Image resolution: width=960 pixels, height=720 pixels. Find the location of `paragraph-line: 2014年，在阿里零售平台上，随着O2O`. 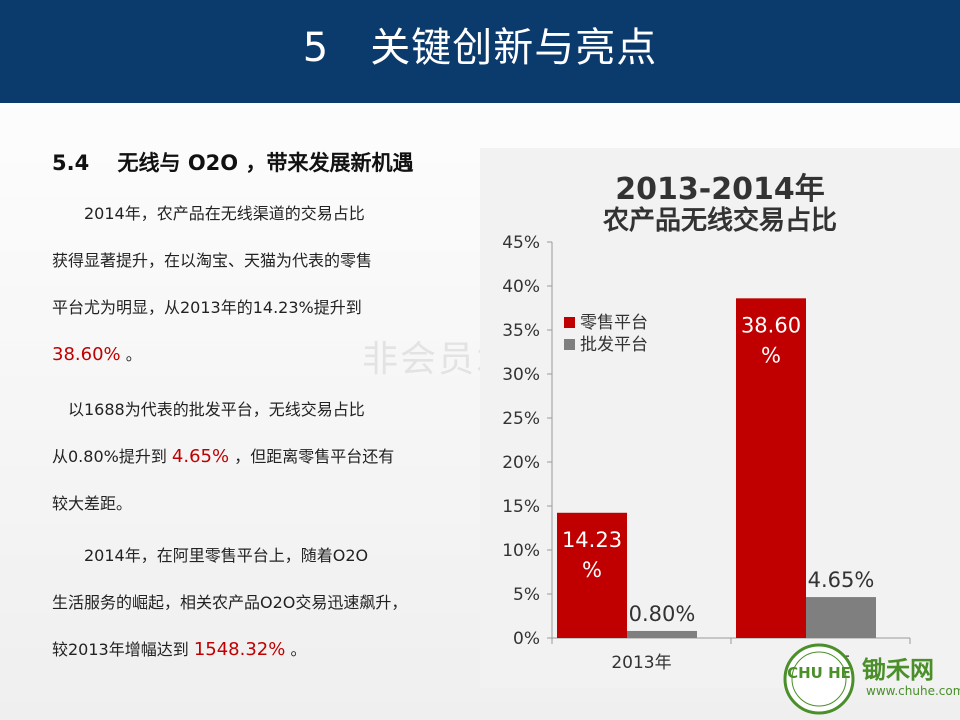

paragraph-line: 2014年，在阿里零售平台上，随着O2O is located at coordinates (210, 555).